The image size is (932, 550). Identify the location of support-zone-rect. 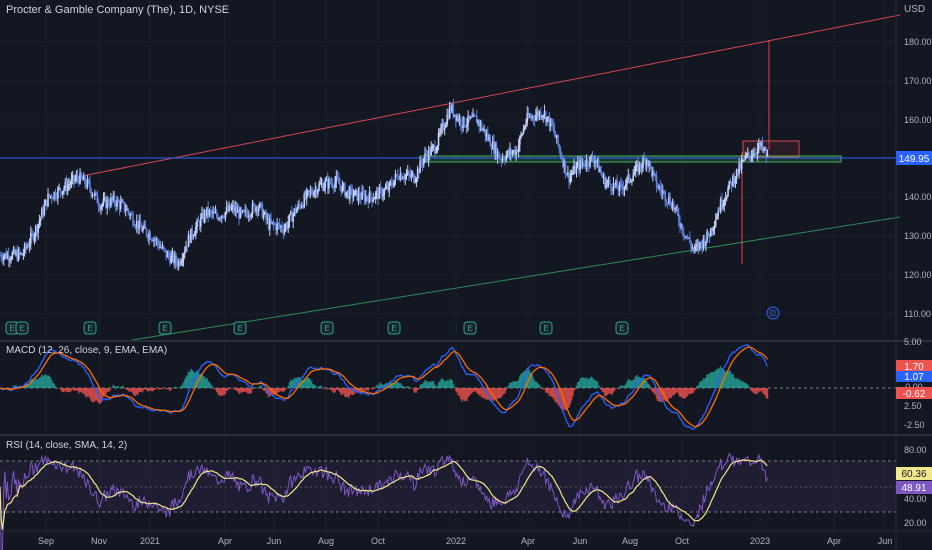
(630, 159).